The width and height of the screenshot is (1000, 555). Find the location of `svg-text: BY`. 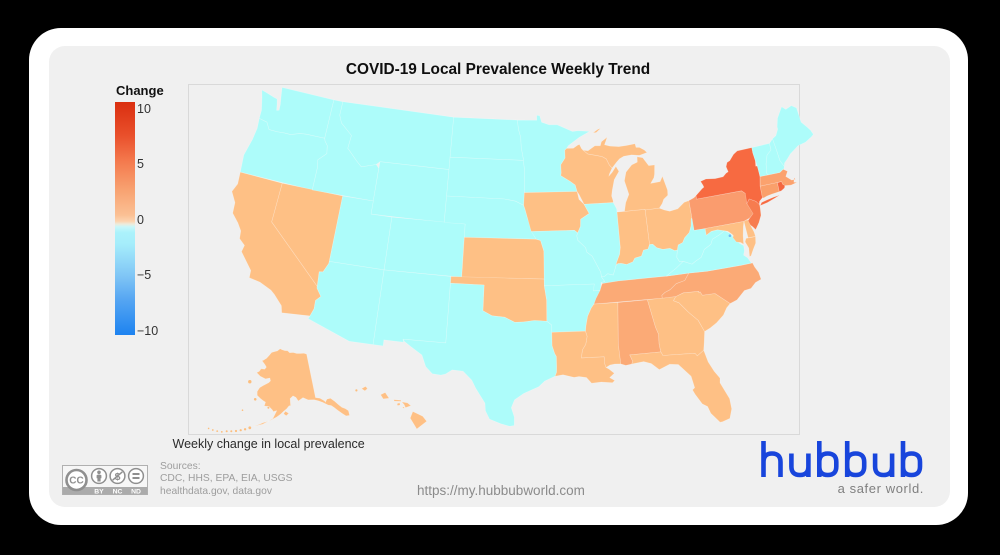

svg-text: BY is located at coordinates (99, 491).